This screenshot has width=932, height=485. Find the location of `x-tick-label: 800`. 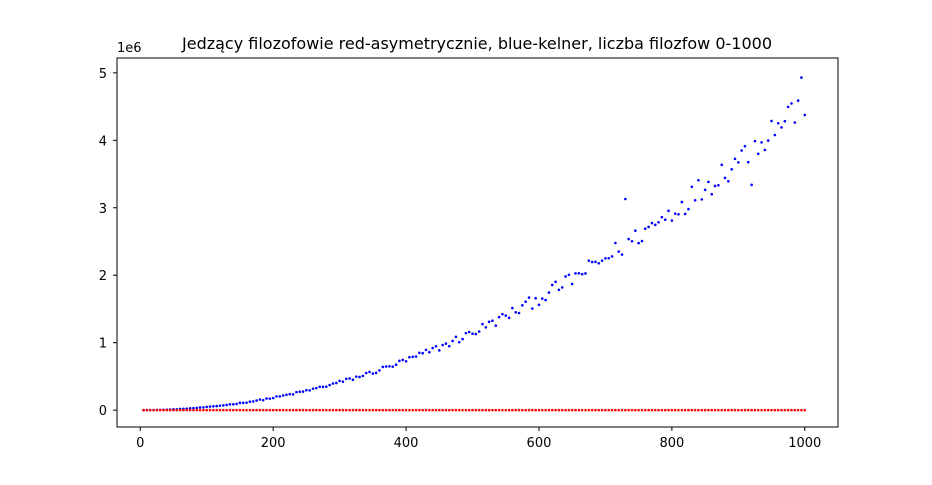

x-tick-label: 800 is located at coordinates (671, 443).